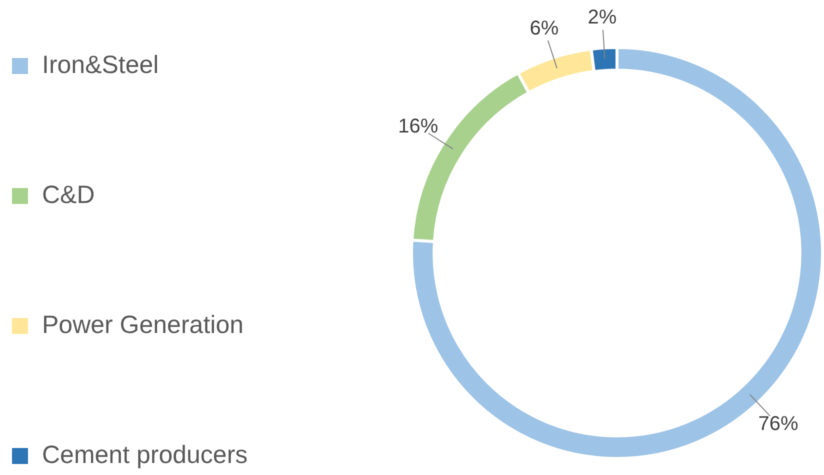 This screenshot has height=475, width=824. Describe the element at coordinates (145, 455) in the screenshot. I see `legend-label: Cement producers` at that location.